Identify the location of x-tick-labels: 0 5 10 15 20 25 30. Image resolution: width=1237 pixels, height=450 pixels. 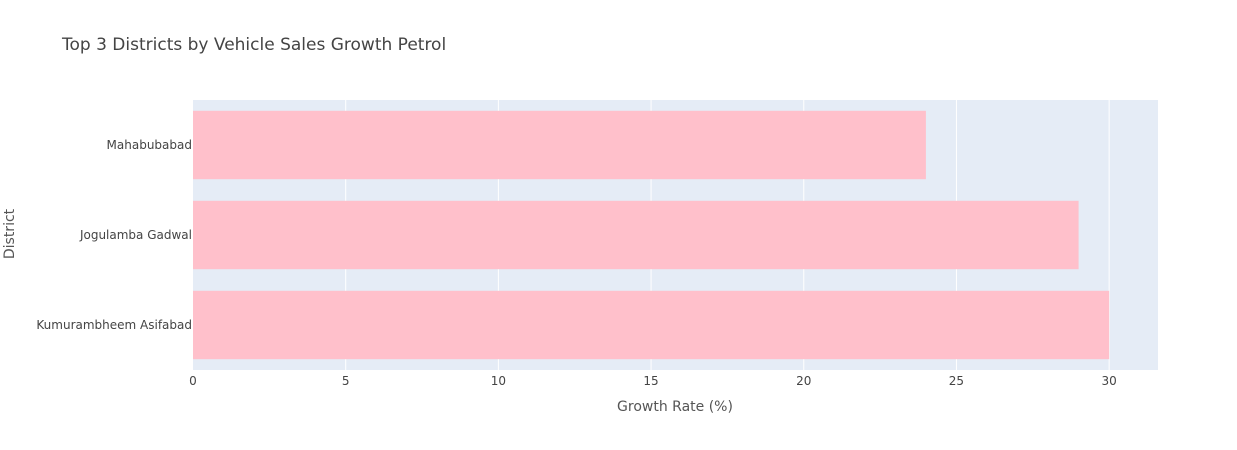
(653, 381).